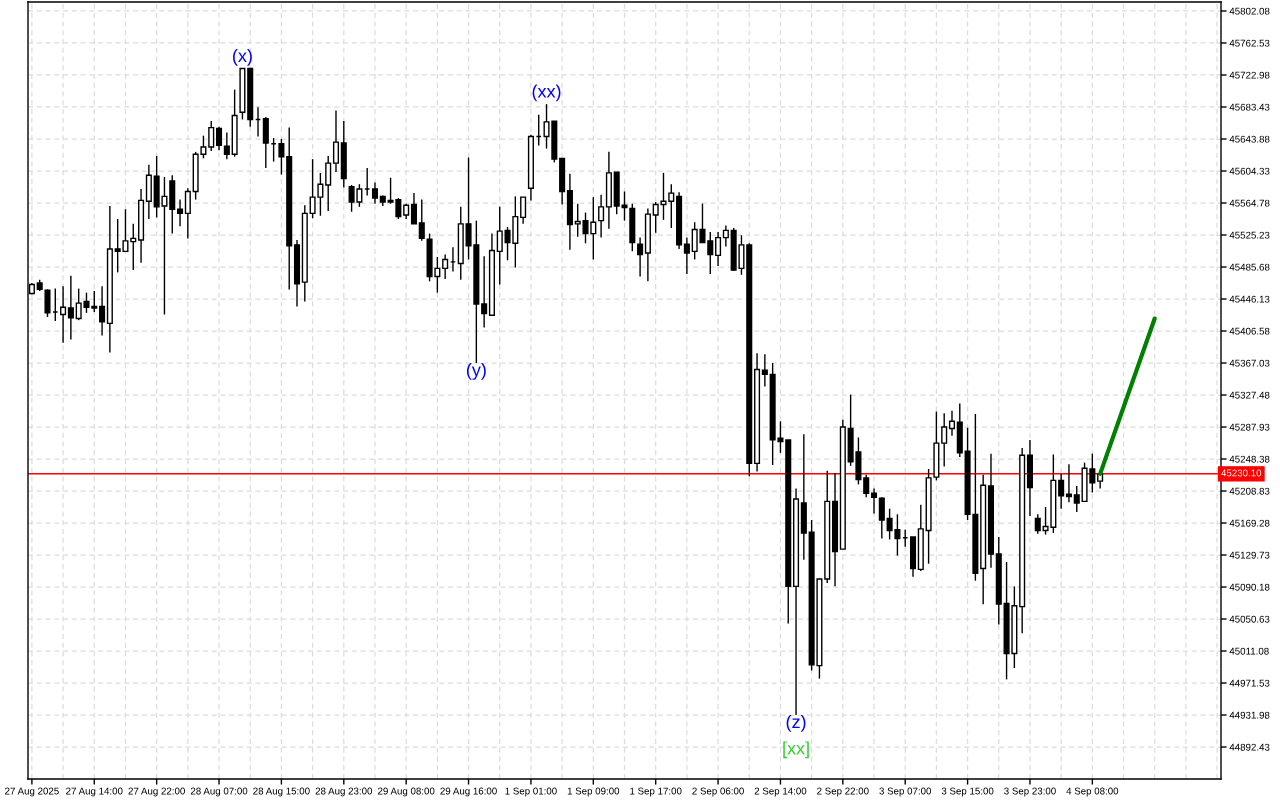 This screenshot has height=800, width=1280. Describe the element at coordinates (1249, 75) in the screenshot. I see `y-tick-label: 45722.98` at that location.